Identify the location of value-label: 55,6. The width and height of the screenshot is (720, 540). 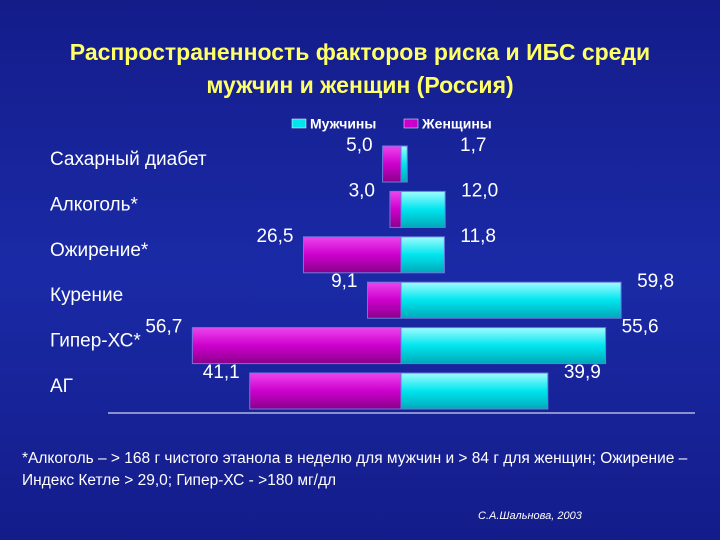
(640, 327).